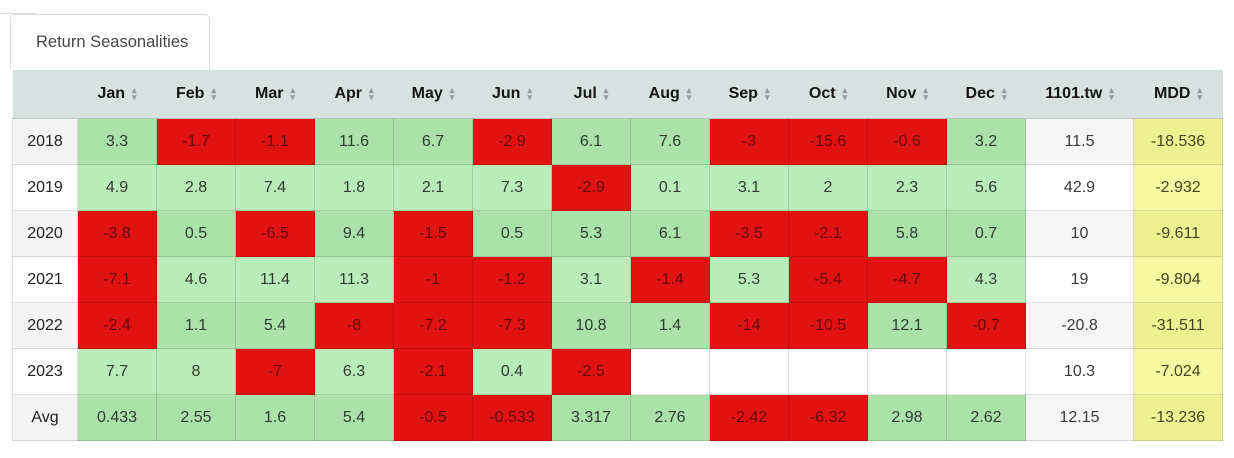 Image resolution: width=1234 pixels, height=458 pixels. What do you see at coordinates (45, 187) in the screenshot?
I see `row-label: 2019` at bounding box center [45, 187].